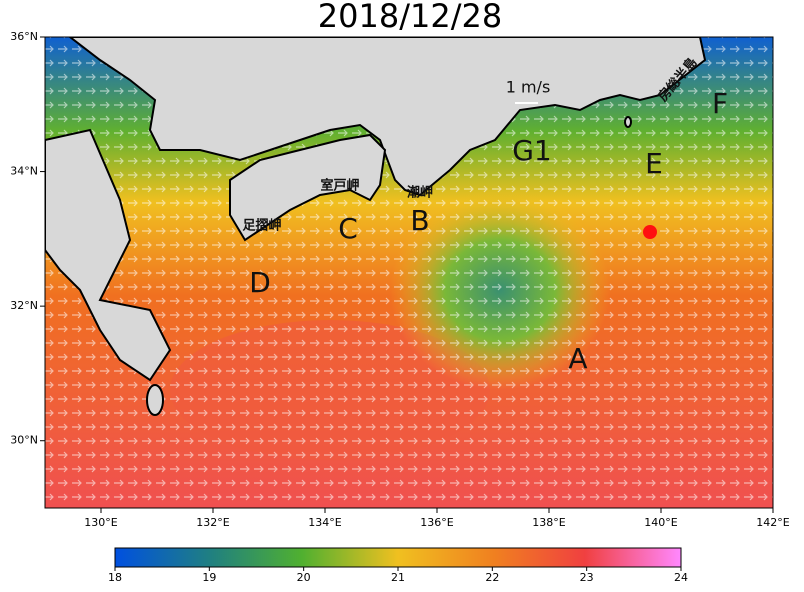 The width and height of the screenshot is (804, 592). I want to click on colorbar-tick-label: 23, so click(587, 577).